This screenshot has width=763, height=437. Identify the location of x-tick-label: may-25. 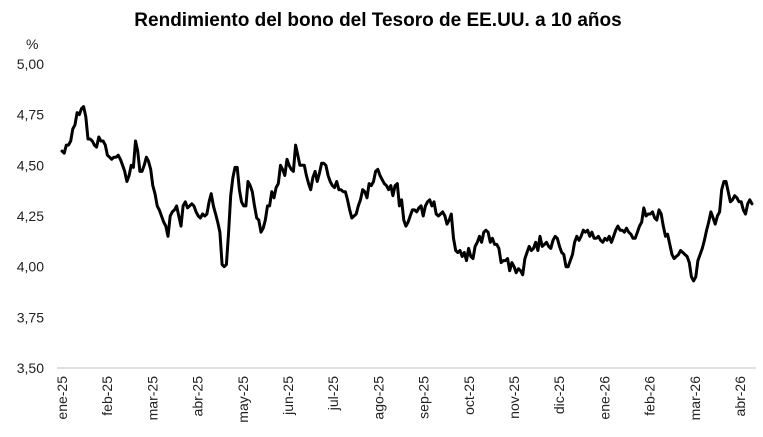
(243, 399).